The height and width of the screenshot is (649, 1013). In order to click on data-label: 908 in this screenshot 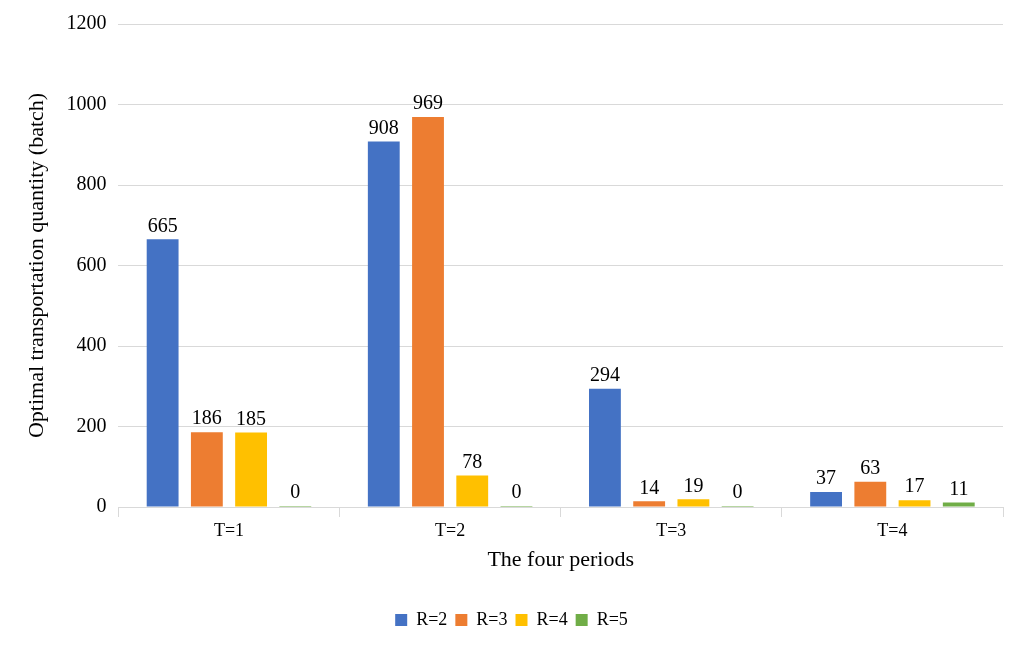, I will do `click(383, 126)`.